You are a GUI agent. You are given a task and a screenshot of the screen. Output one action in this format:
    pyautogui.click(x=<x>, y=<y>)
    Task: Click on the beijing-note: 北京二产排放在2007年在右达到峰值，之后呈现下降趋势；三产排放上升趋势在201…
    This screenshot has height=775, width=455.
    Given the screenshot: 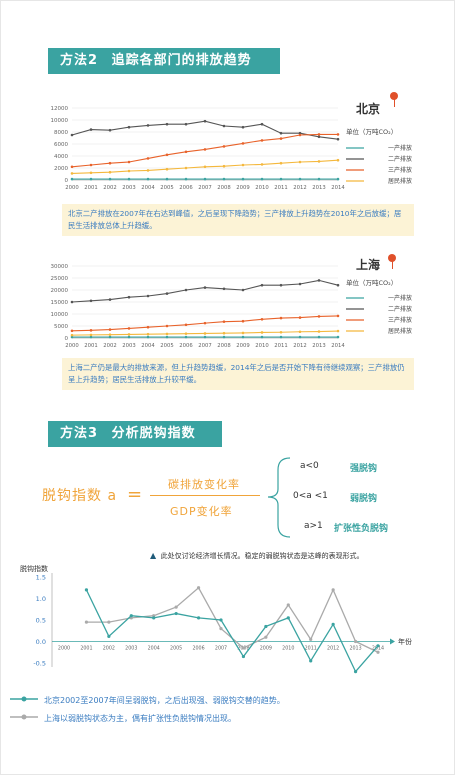 What is the action you would take?
    pyautogui.click(x=238, y=220)
    